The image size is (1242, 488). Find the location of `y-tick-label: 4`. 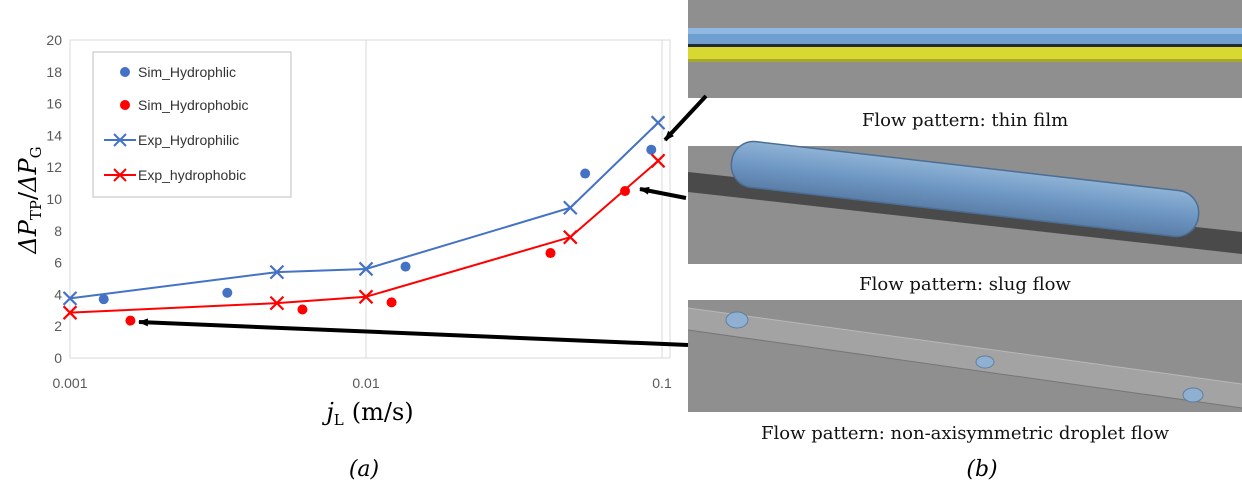

y-tick-label: 4 is located at coordinates (58, 294).